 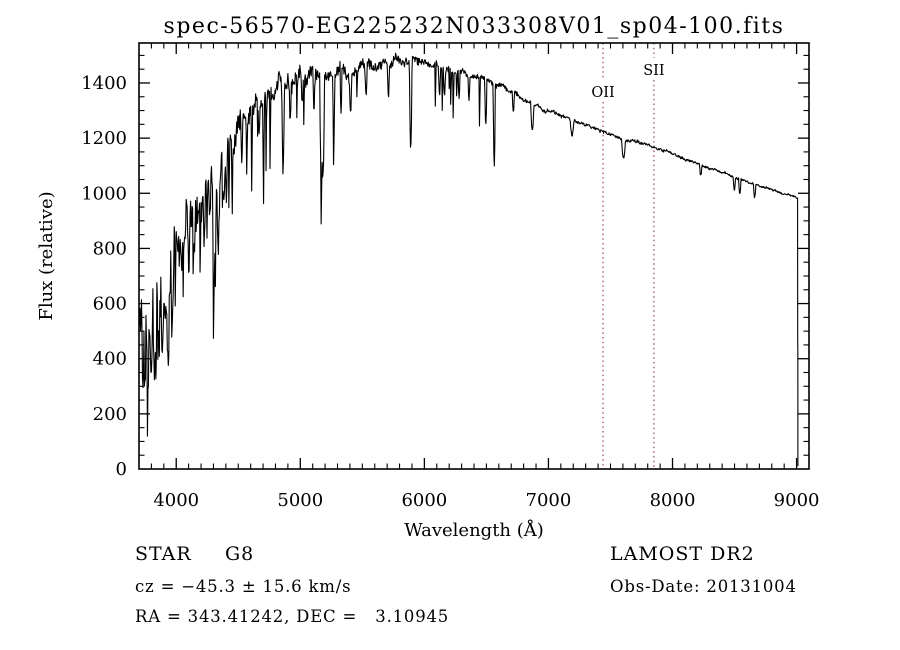 I want to click on y-tick-label: 600, so click(x=110, y=304).